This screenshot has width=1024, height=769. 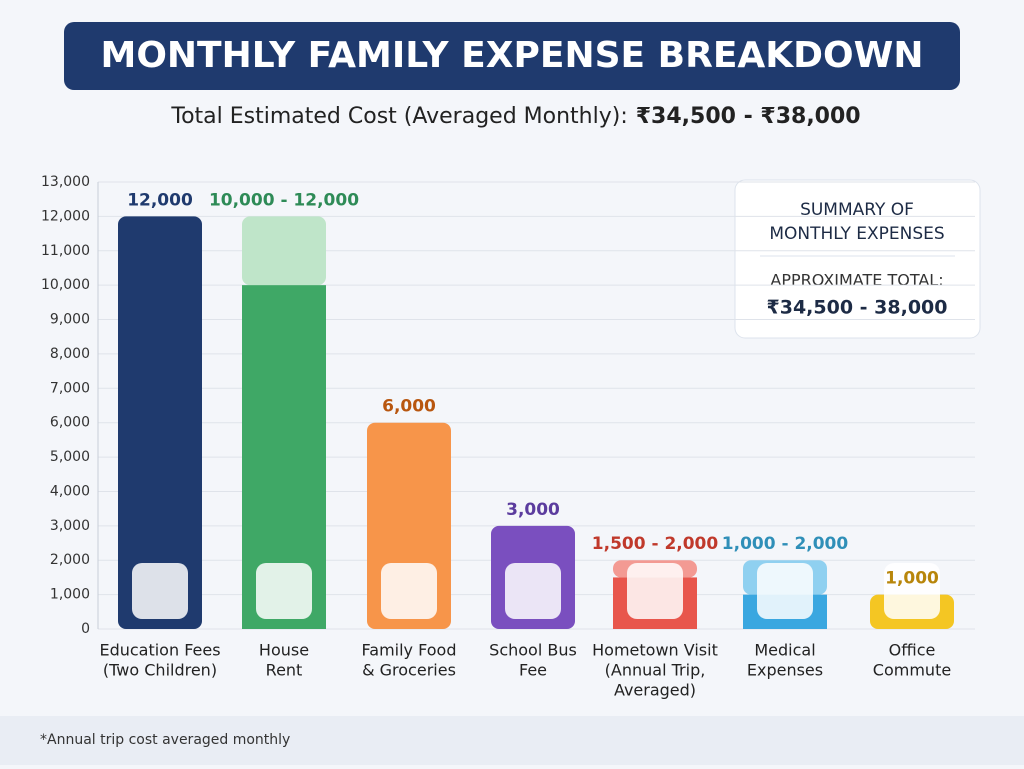 What do you see at coordinates (160, 200) in the screenshot?
I see `value-label: 12,000` at bounding box center [160, 200].